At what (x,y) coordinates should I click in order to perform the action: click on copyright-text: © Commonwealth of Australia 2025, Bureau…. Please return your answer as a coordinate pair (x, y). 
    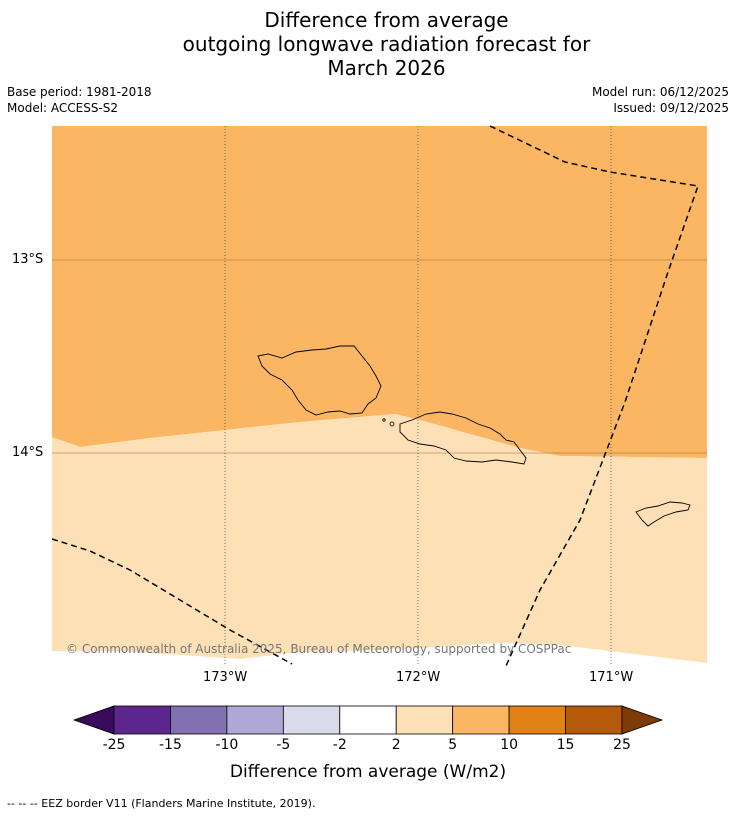
    Looking at the image, I should click on (318, 649).